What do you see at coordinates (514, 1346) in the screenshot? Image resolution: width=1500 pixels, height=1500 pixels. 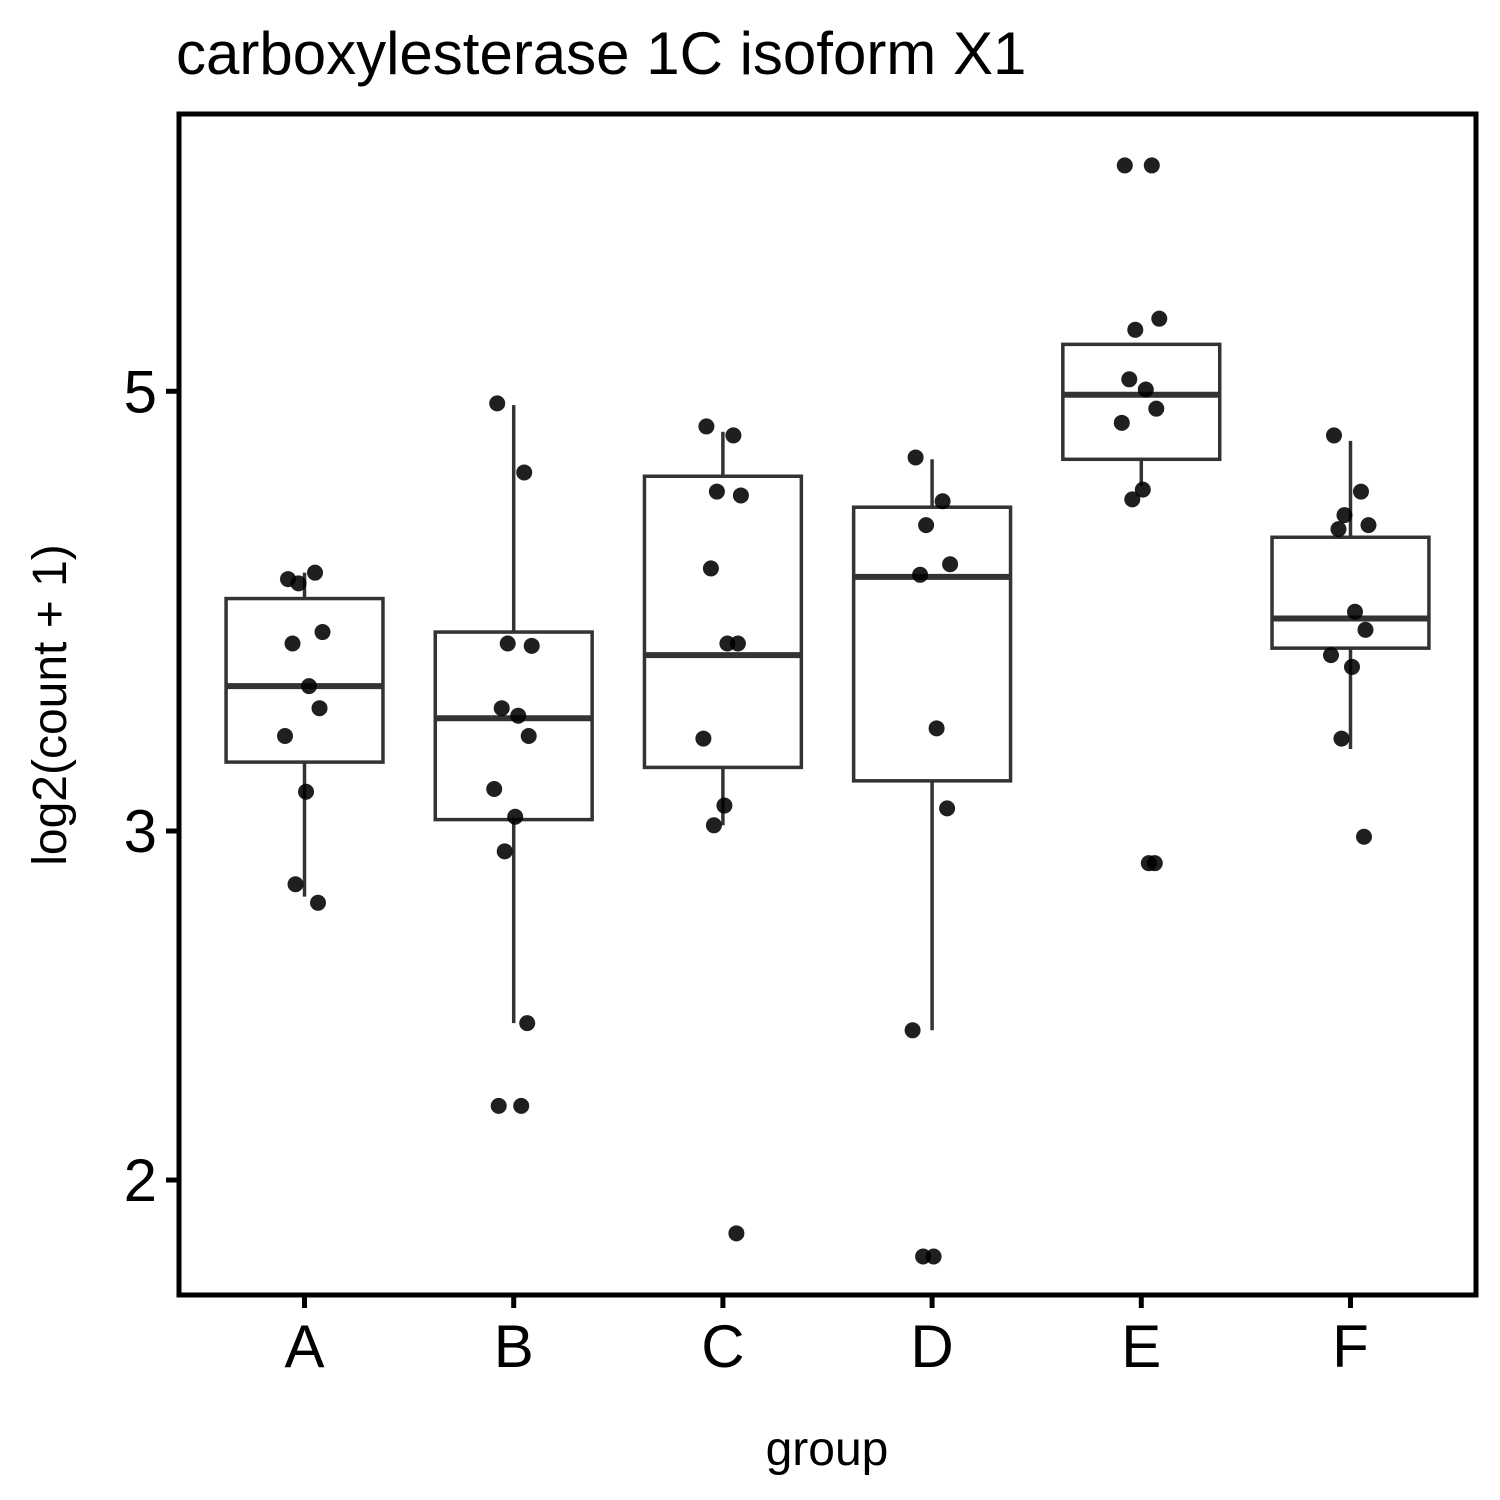 I see `x-tick-label: B` at bounding box center [514, 1346].